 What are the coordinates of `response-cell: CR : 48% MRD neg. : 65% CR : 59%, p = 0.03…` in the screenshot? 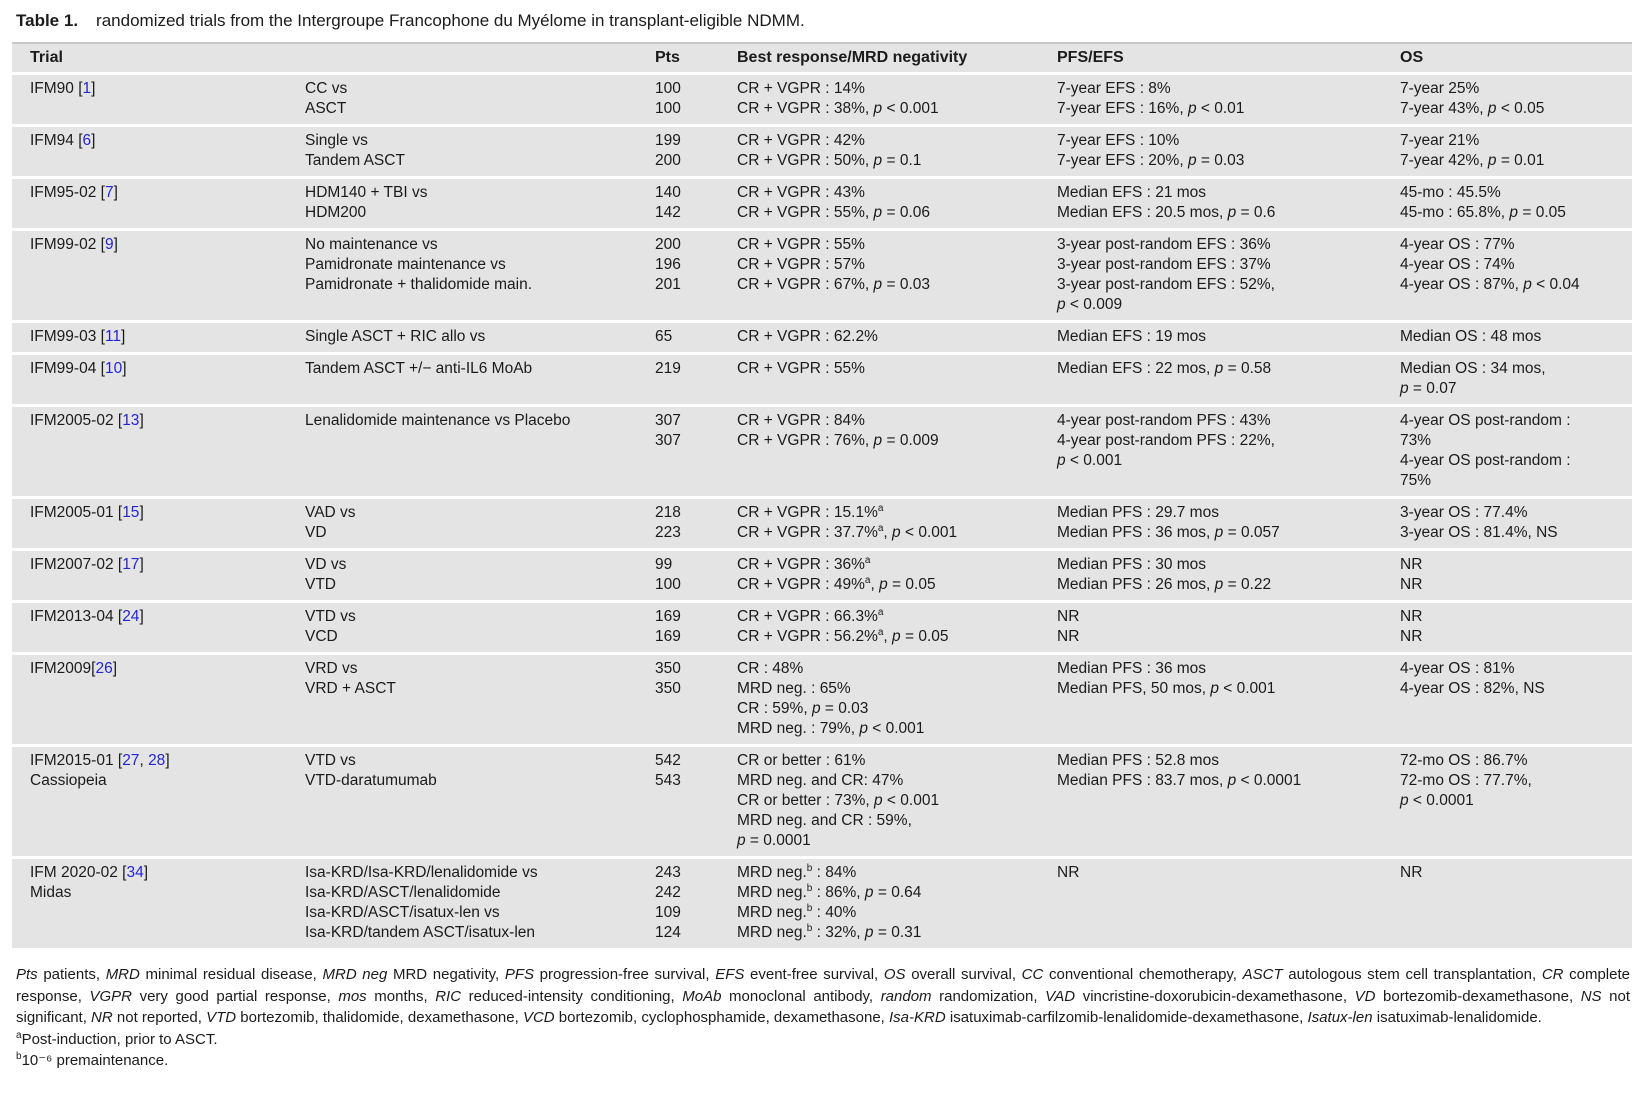 It's located at (897, 699).